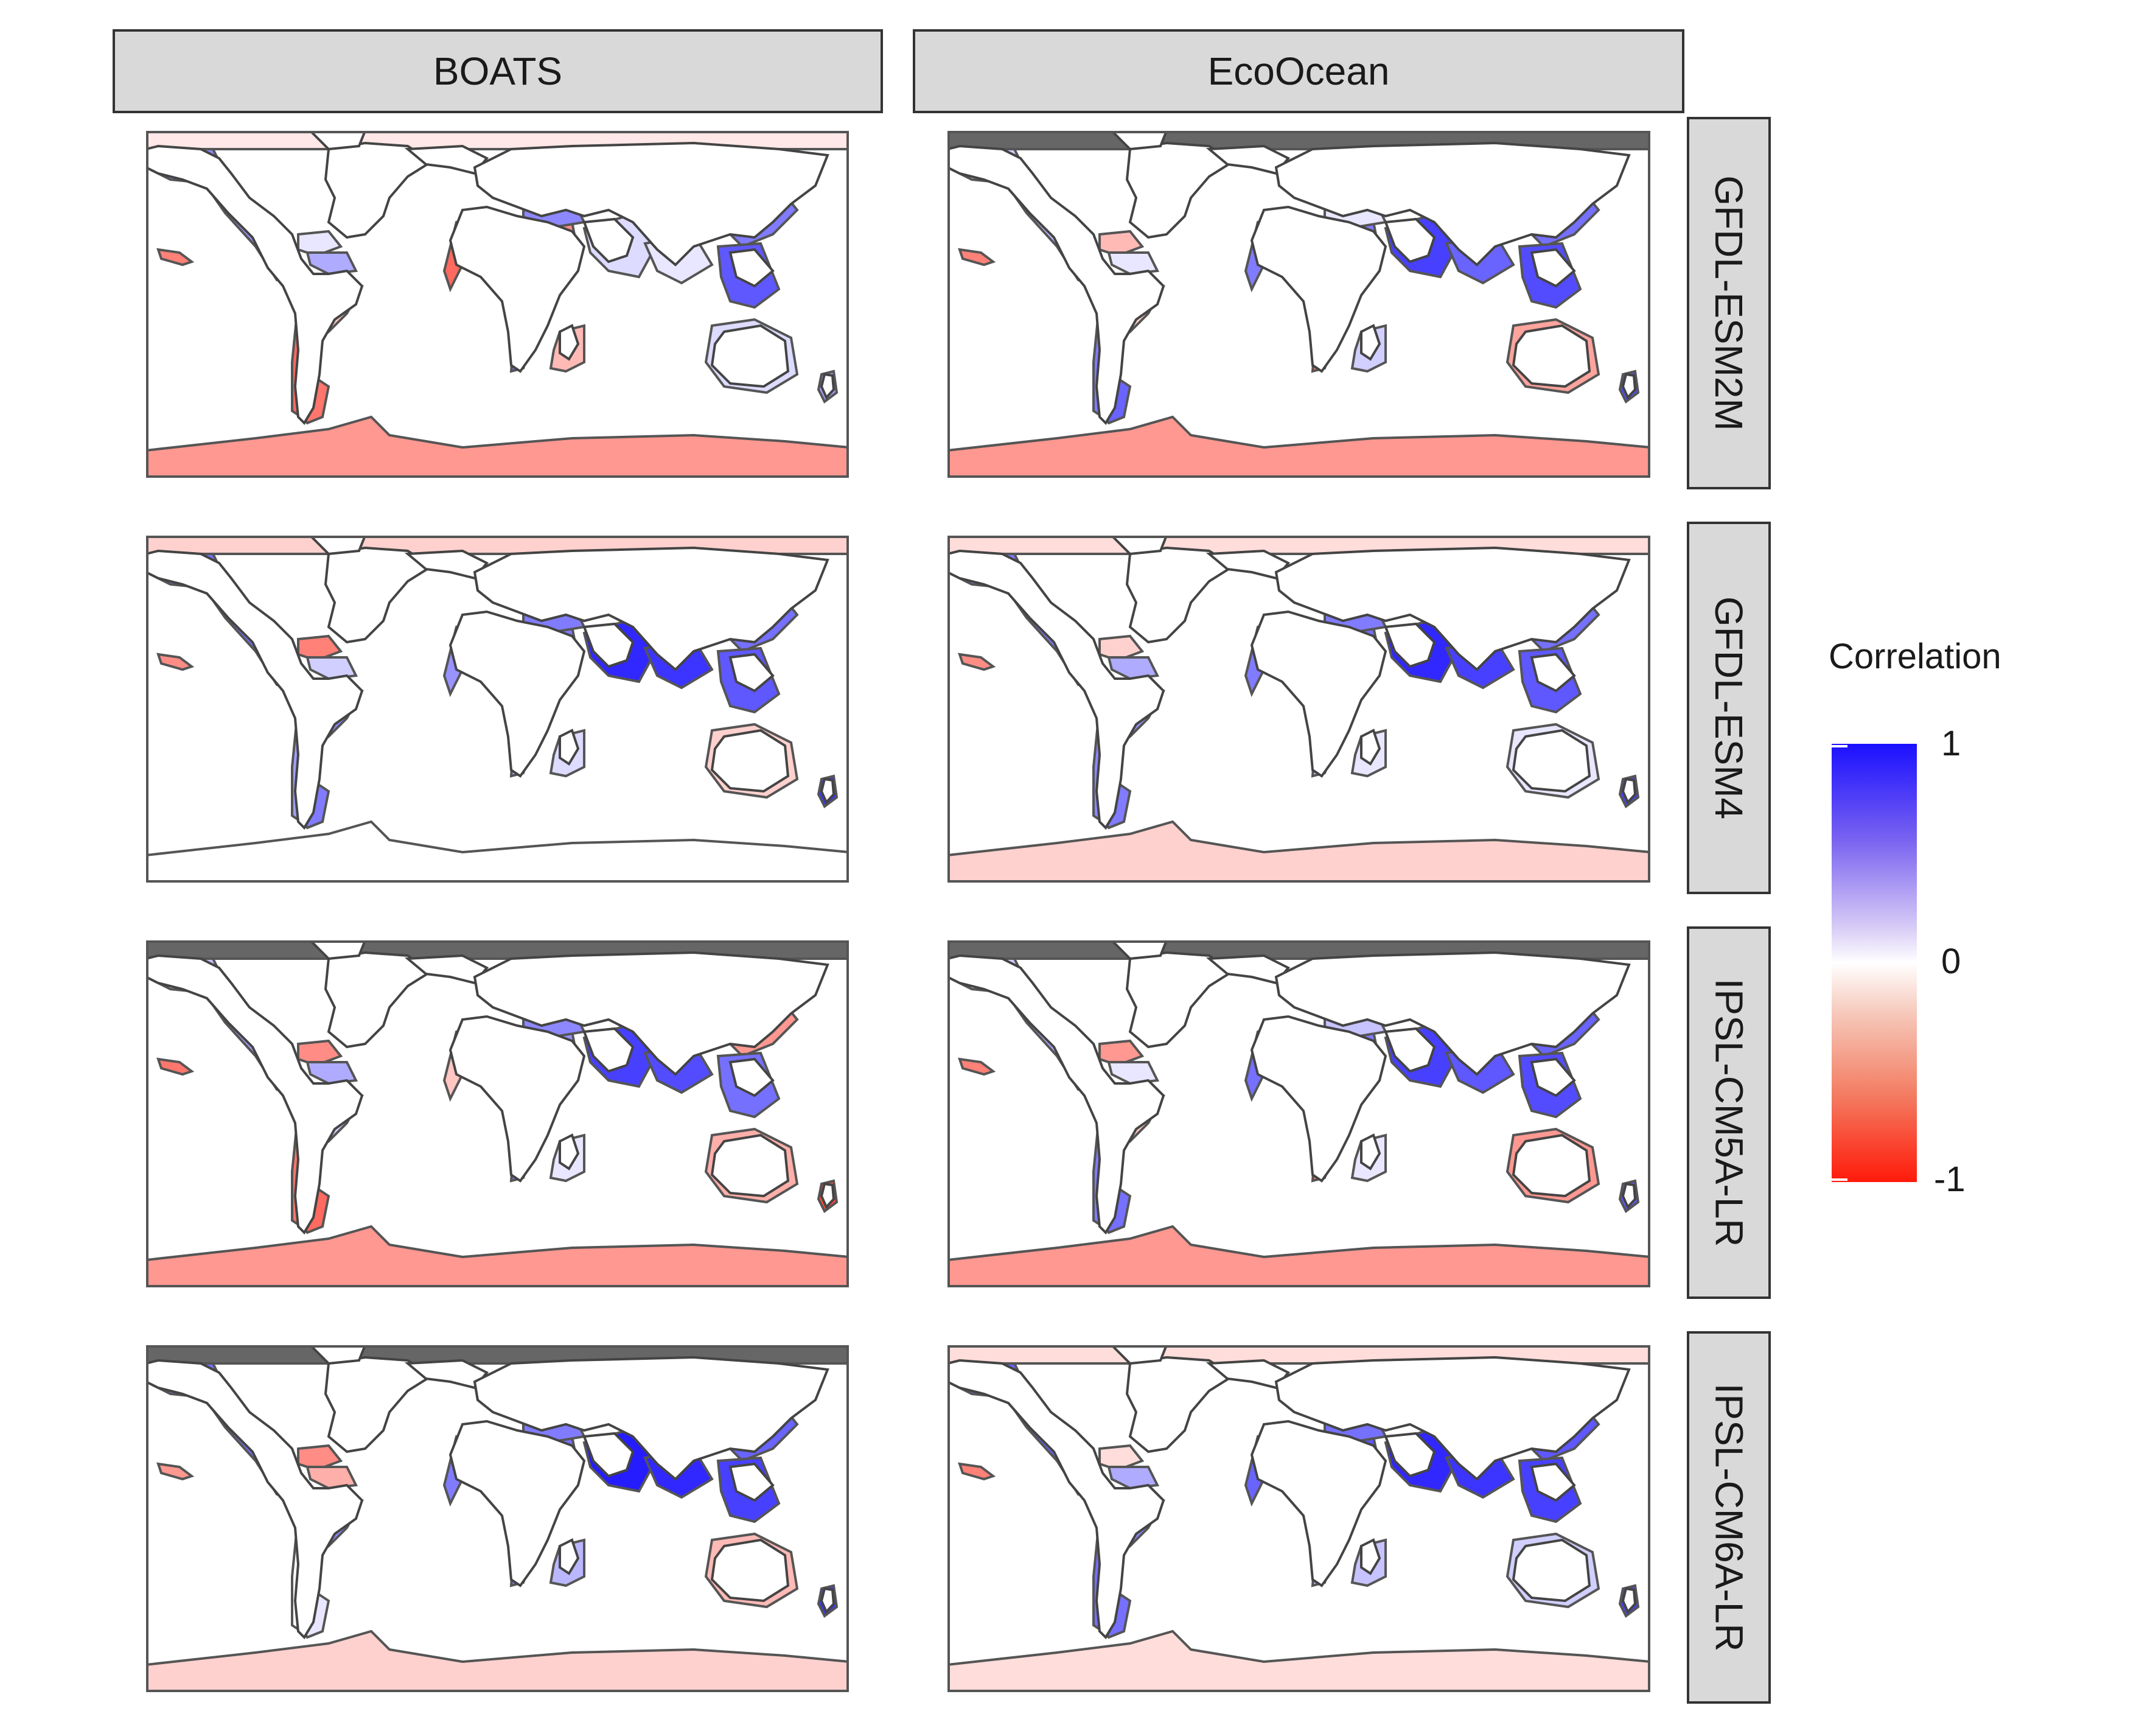 This screenshot has height=1725, width=2156. I want to click on row-strip-gfdl-esm4: GFDL-ESM4, so click(1729, 708).